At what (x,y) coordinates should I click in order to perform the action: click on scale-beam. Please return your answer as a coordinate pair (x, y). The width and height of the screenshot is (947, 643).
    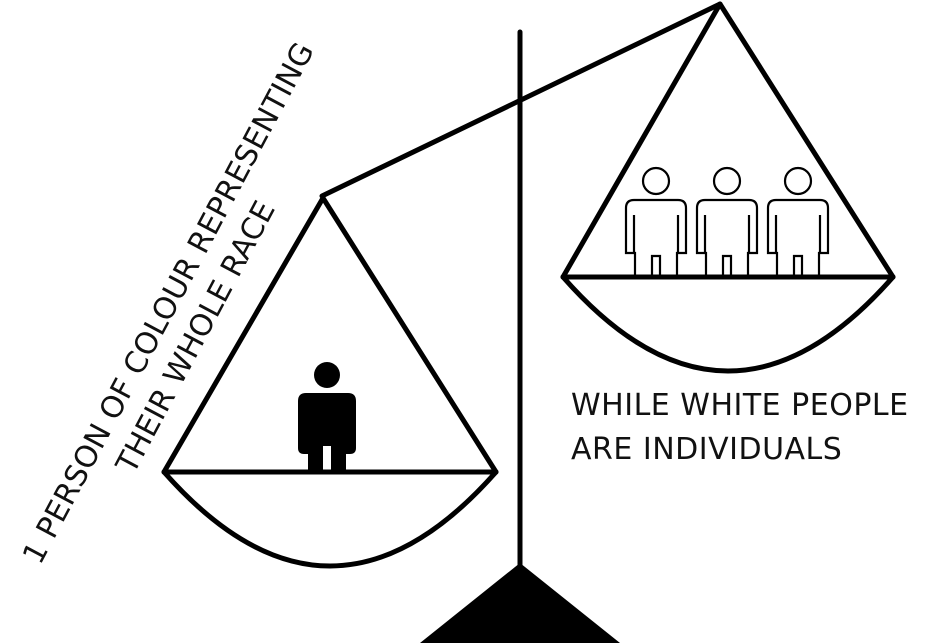
    Looking at the image, I should click on (521, 100).